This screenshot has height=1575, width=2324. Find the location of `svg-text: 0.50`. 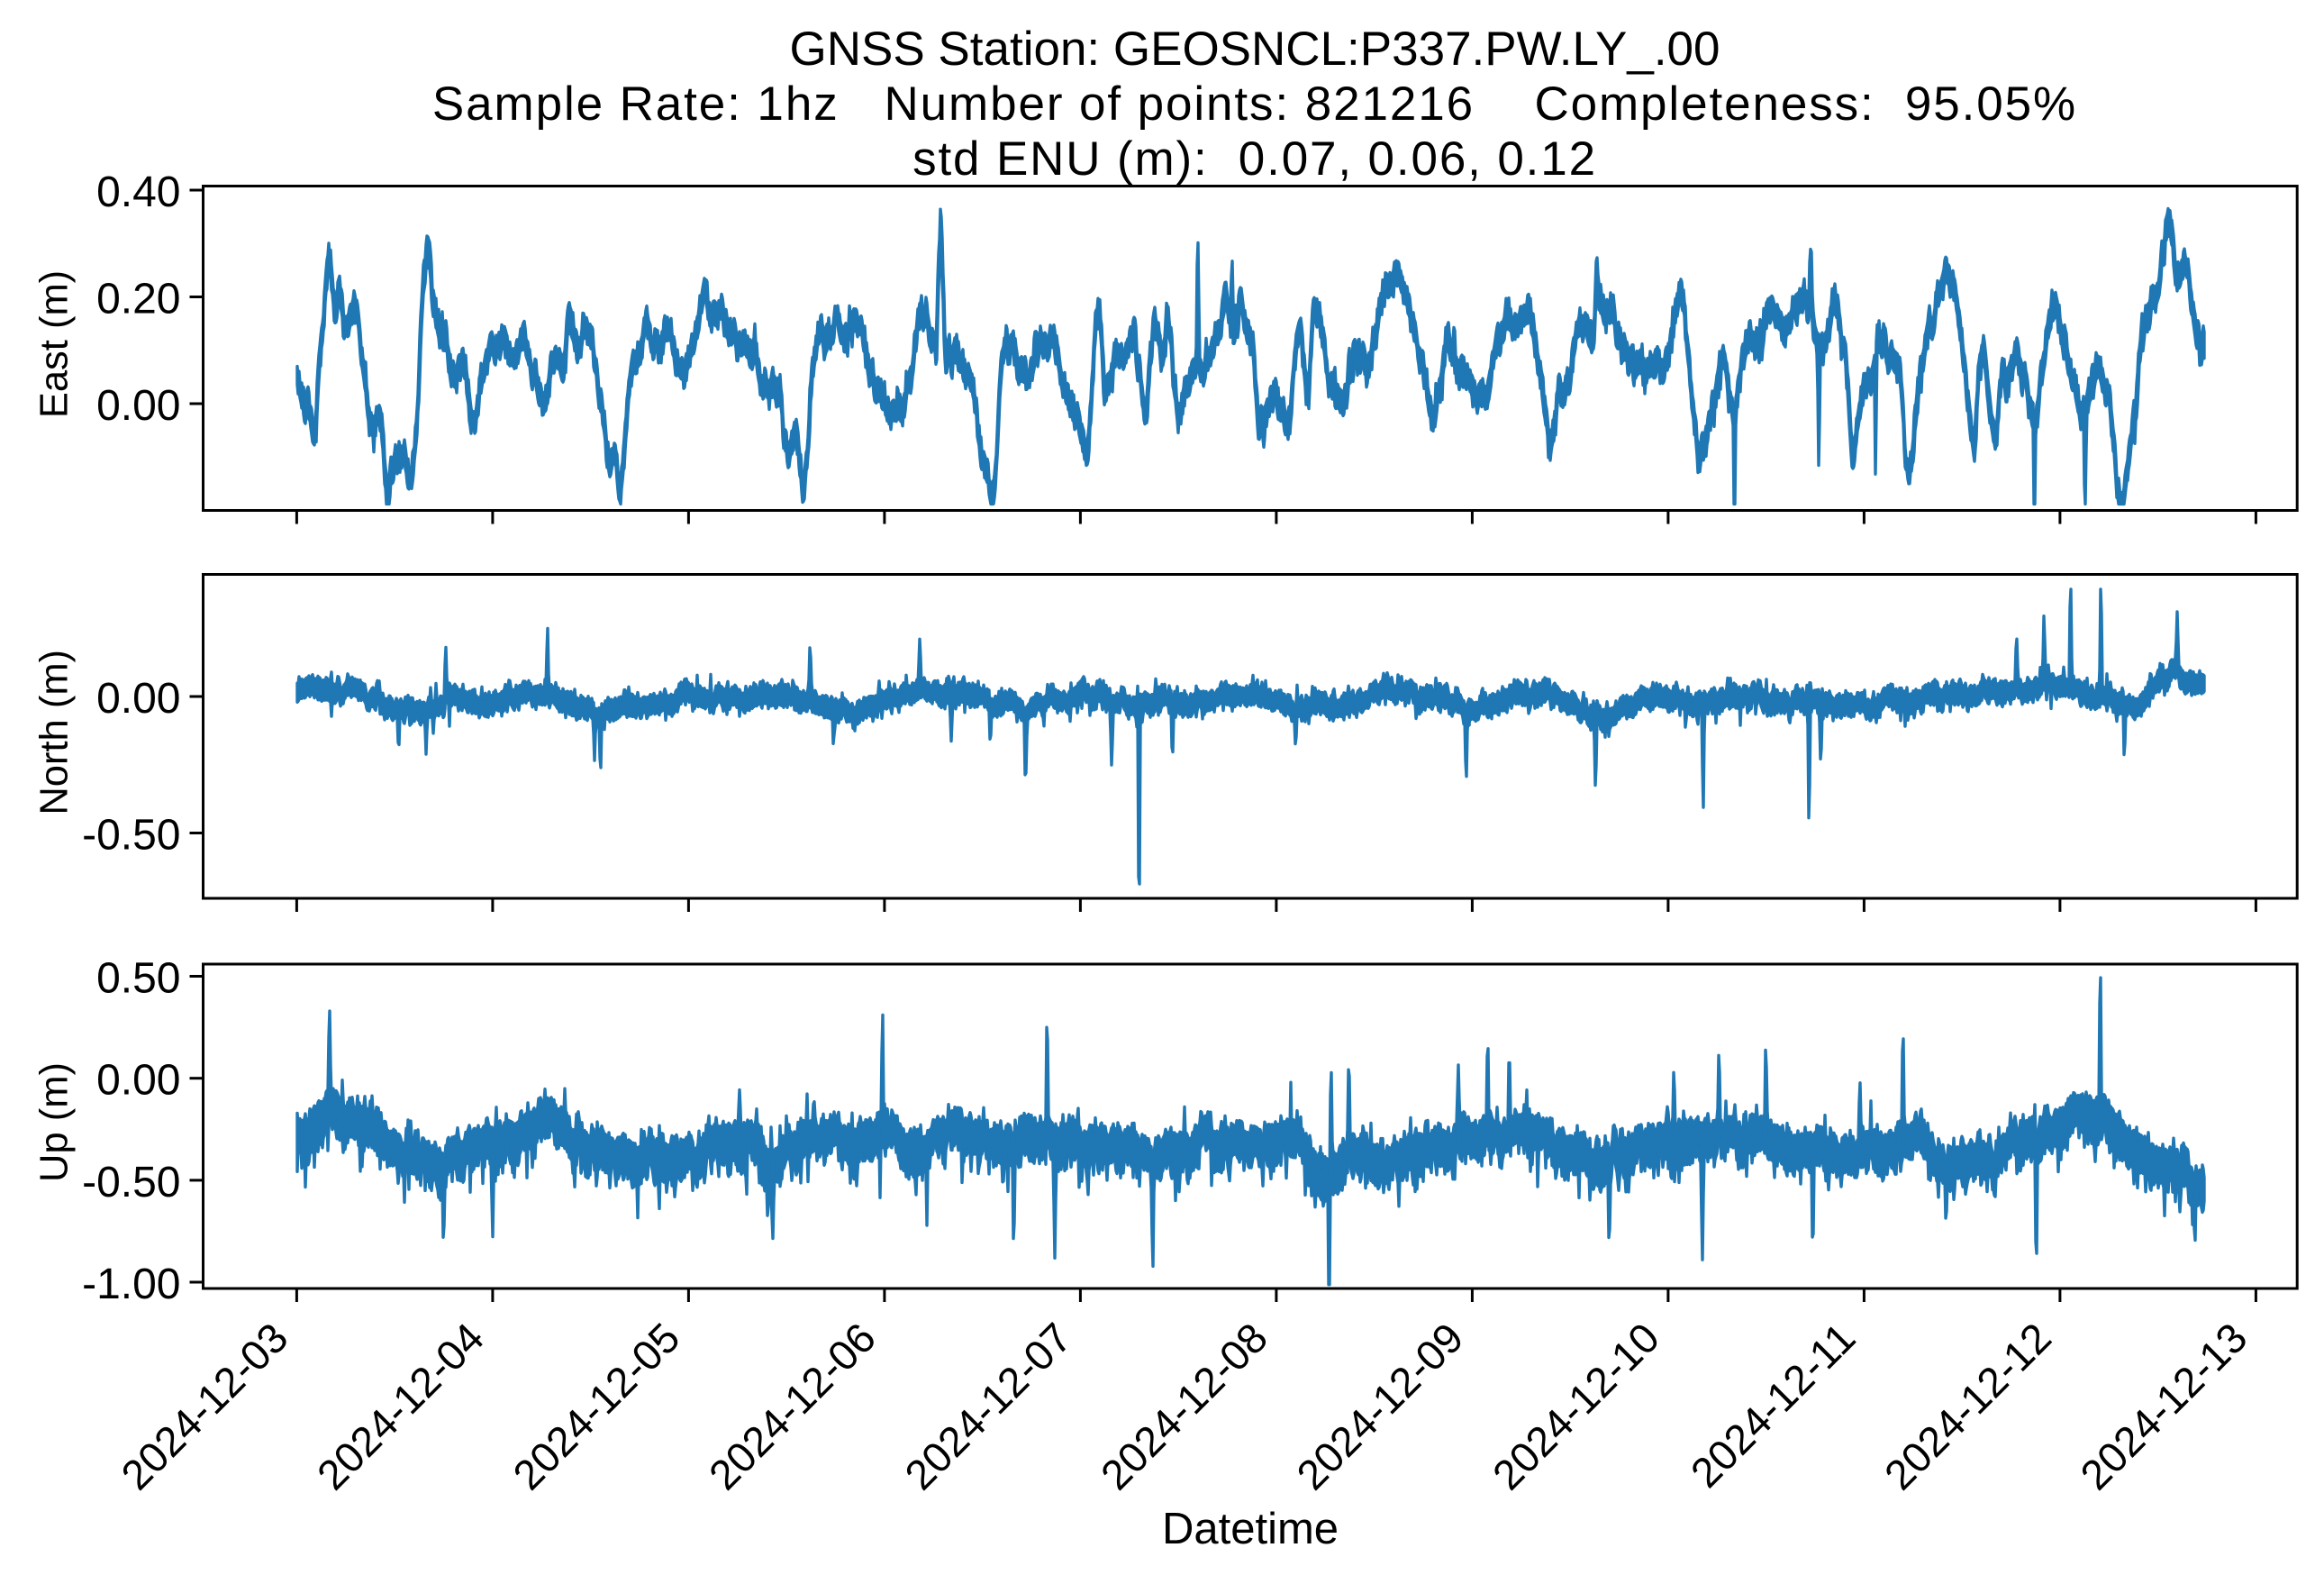

svg-text: 0.50 is located at coordinates (138, 979).